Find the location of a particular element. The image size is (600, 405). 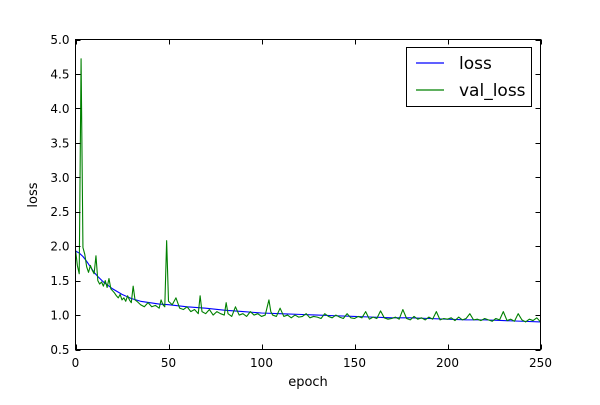

y-tick-label: 3.5 is located at coordinates (59, 143).